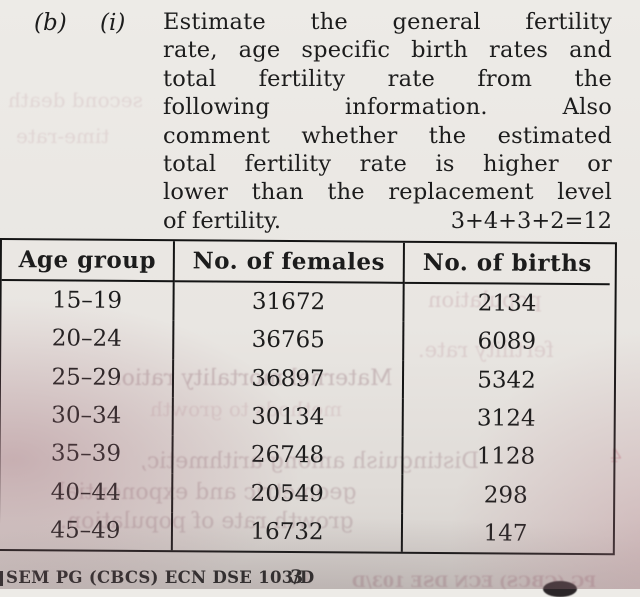 Image resolution: width=640 pixels, height=597 pixels. What do you see at coordinates (87, 530) in the screenshot?
I see `age-cell: 45–49` at bounding box center [87, 530].